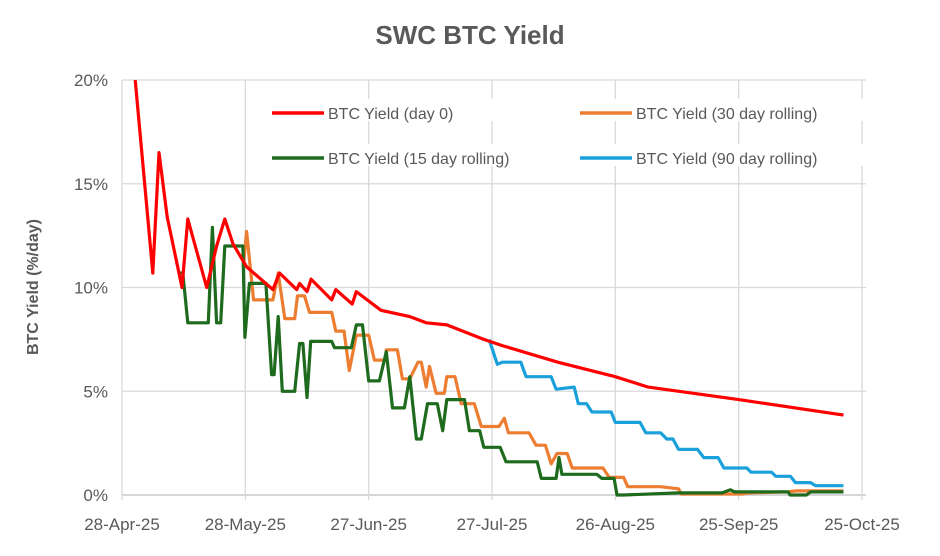 Image resolution: width=940 pixels, height=556 pixels. What do you see at coordinates (615, 524) in the screenshot?
I see `x-tick-label: 26-Aug-25` at bounding box center [615, 524].